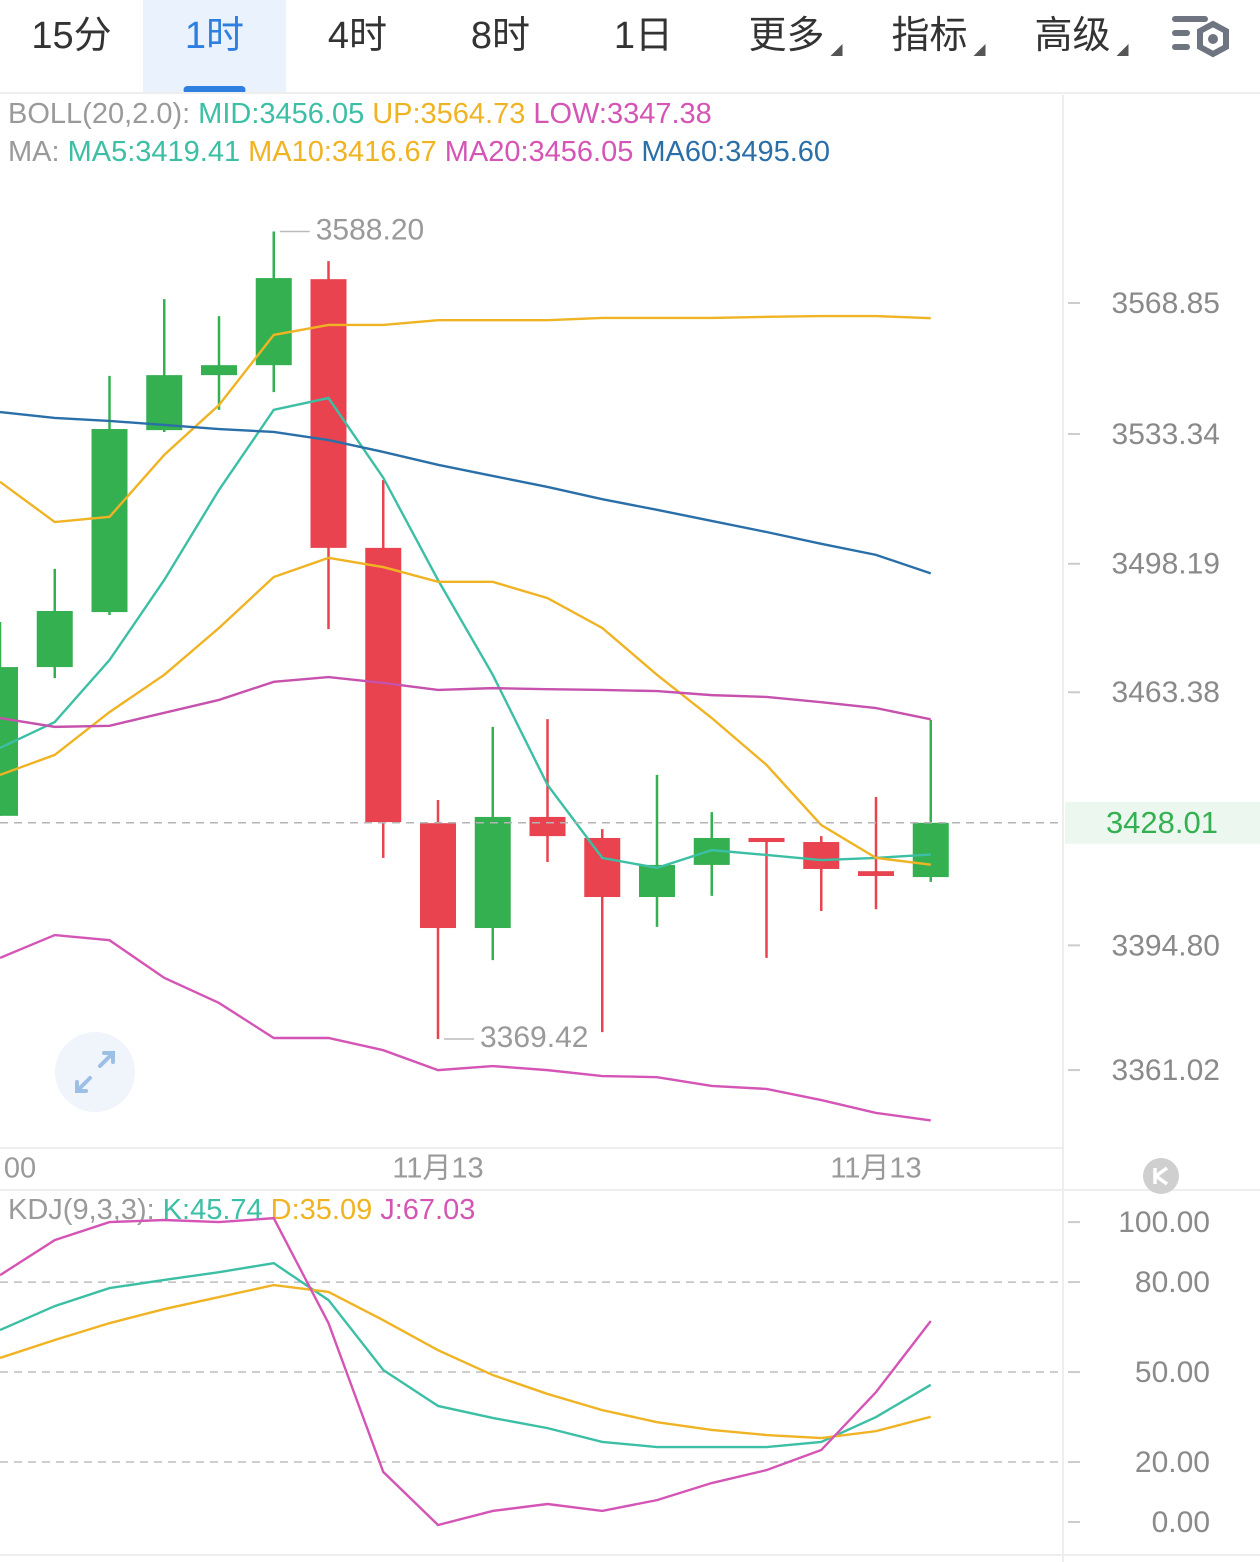  I want to click on settings-icon, so click(1200, 37).